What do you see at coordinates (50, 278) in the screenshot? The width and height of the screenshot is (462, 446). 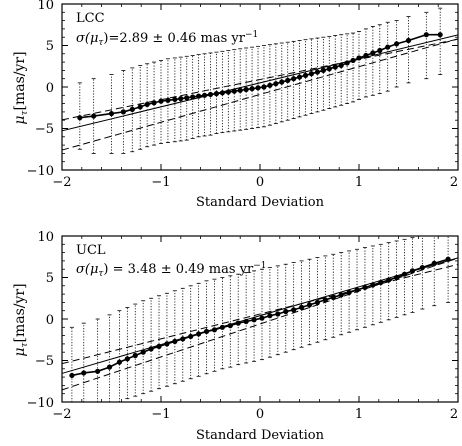 I see `y-tick-label-ucl-5: 5` at bounding box center [50, 278].